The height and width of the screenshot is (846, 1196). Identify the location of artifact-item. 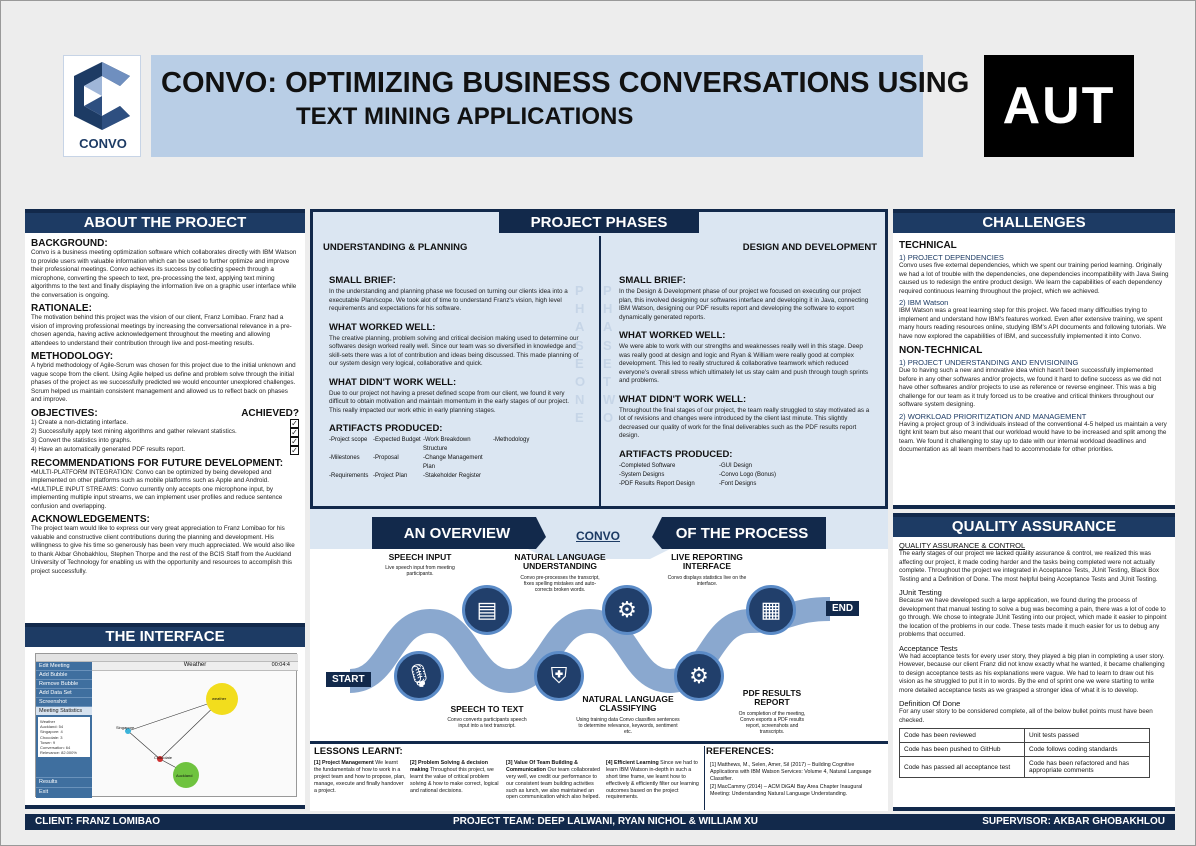
(518, 463).